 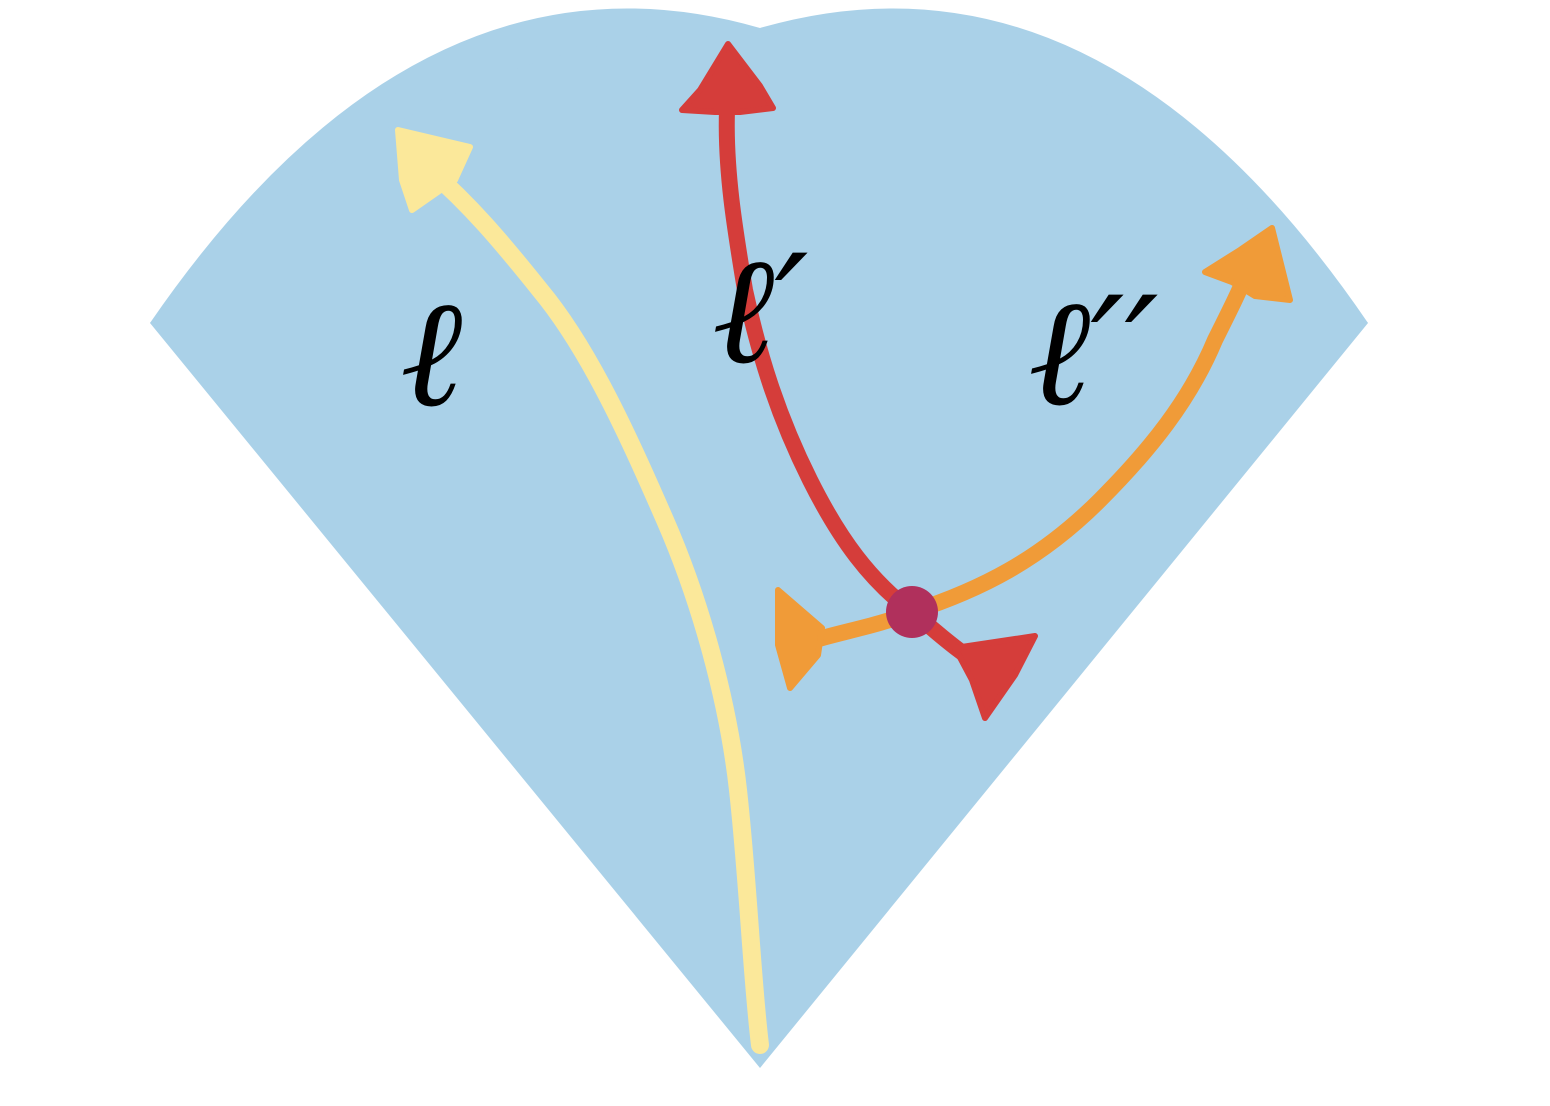 I want to click on worldline-l-prime, so click(x=819, y=361).